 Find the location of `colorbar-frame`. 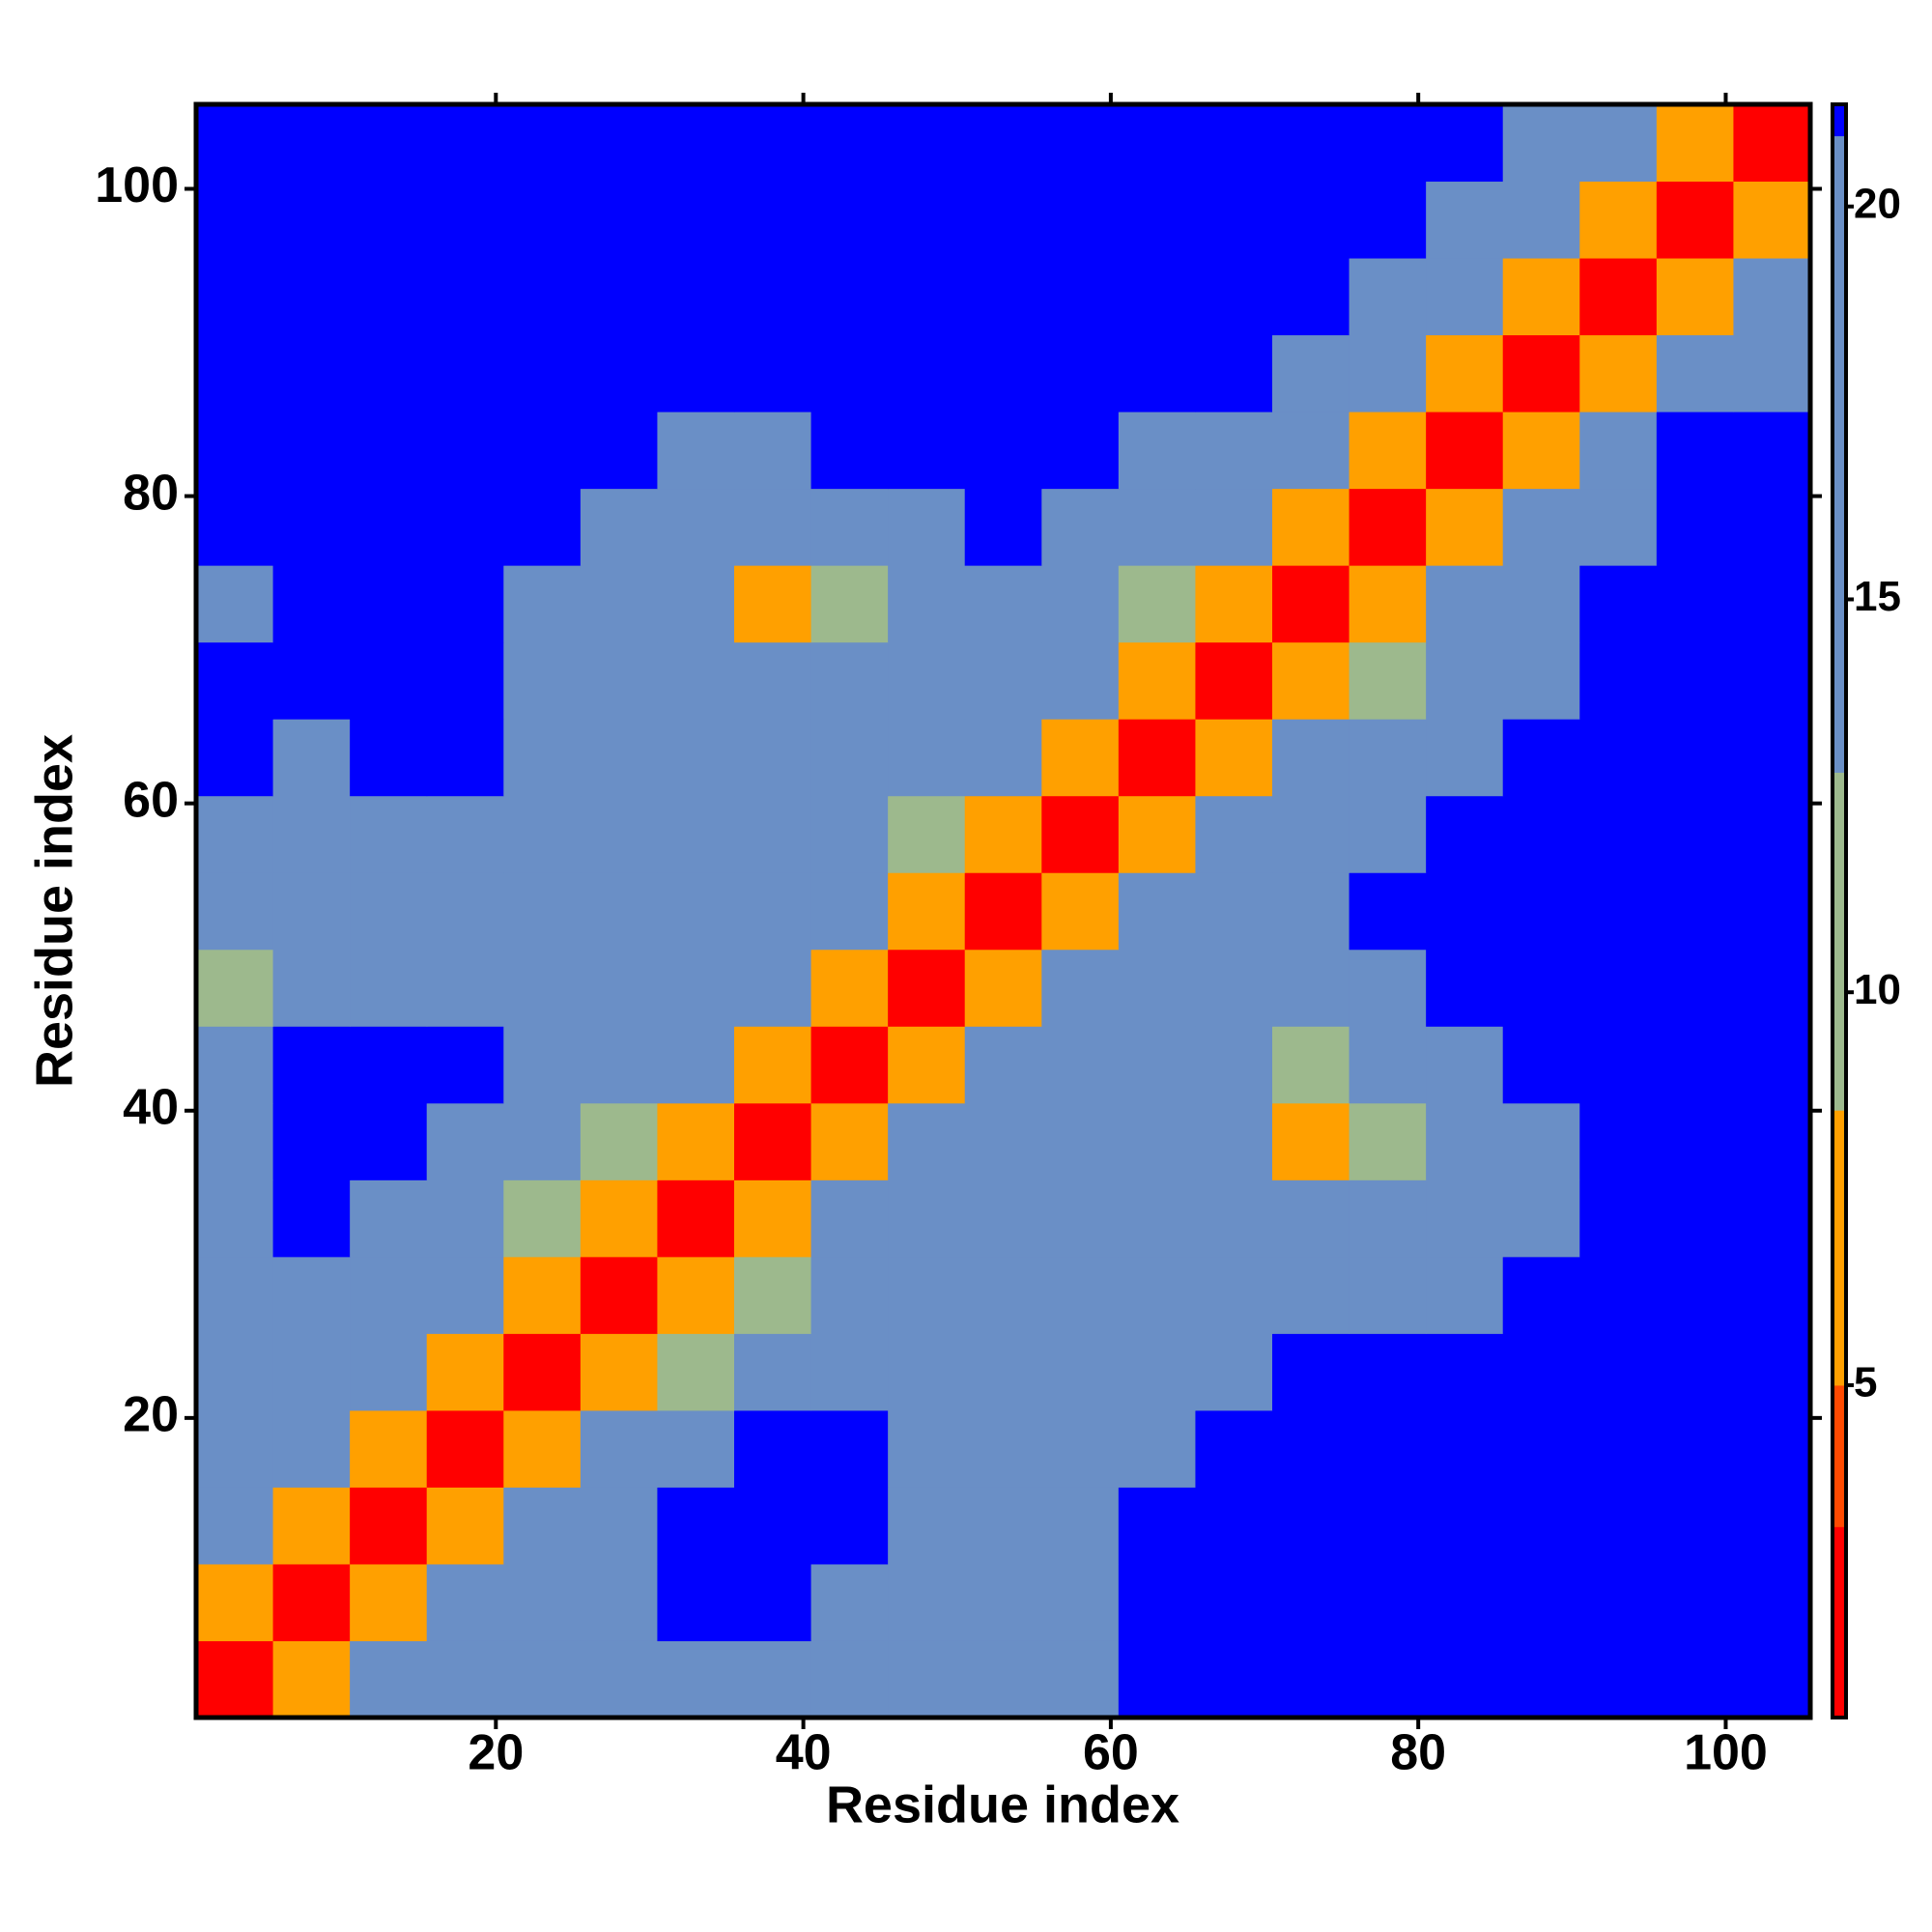

colorbar-frame is located at coordinates (1839, 910).